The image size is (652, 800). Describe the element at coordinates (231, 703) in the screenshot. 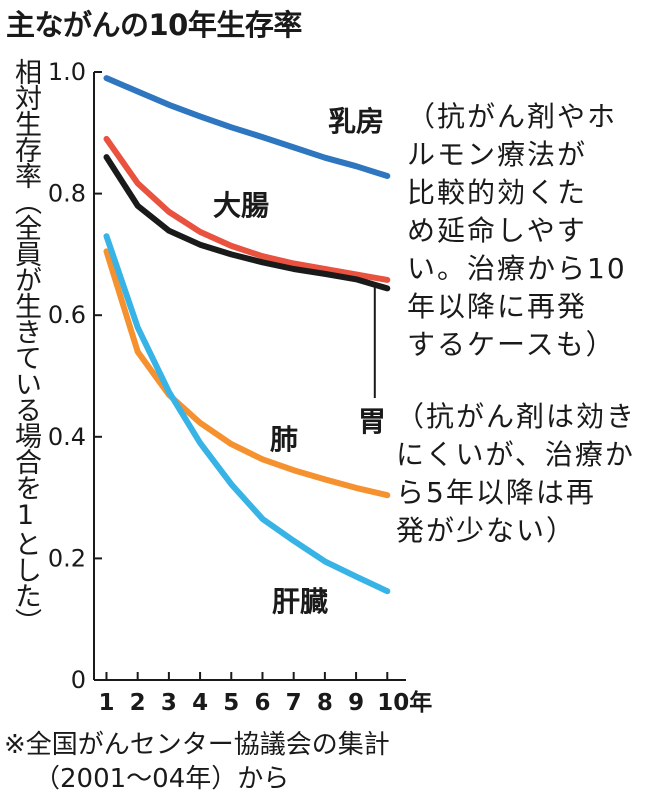

I see `x-tick-label: 5` at that location.